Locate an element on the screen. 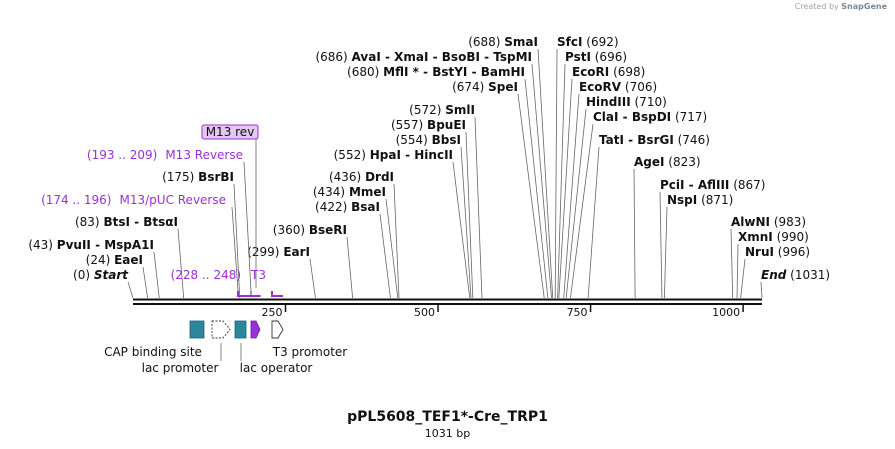 Image resolution: width=895 pixels, height=449 pixels. primer-label-m13-rev: M13 rev is located at coordinates (230, 132).